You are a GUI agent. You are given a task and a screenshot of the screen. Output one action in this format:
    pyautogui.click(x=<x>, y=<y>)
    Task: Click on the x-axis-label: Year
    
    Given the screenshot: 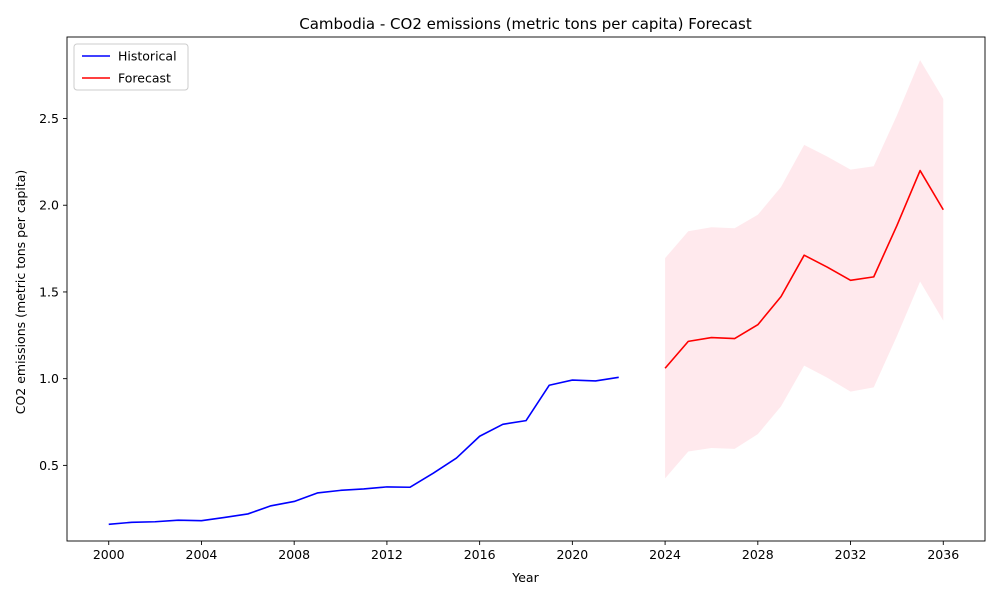 What is the action you would take?
    pyautogui.click(x=525, y=577)
    